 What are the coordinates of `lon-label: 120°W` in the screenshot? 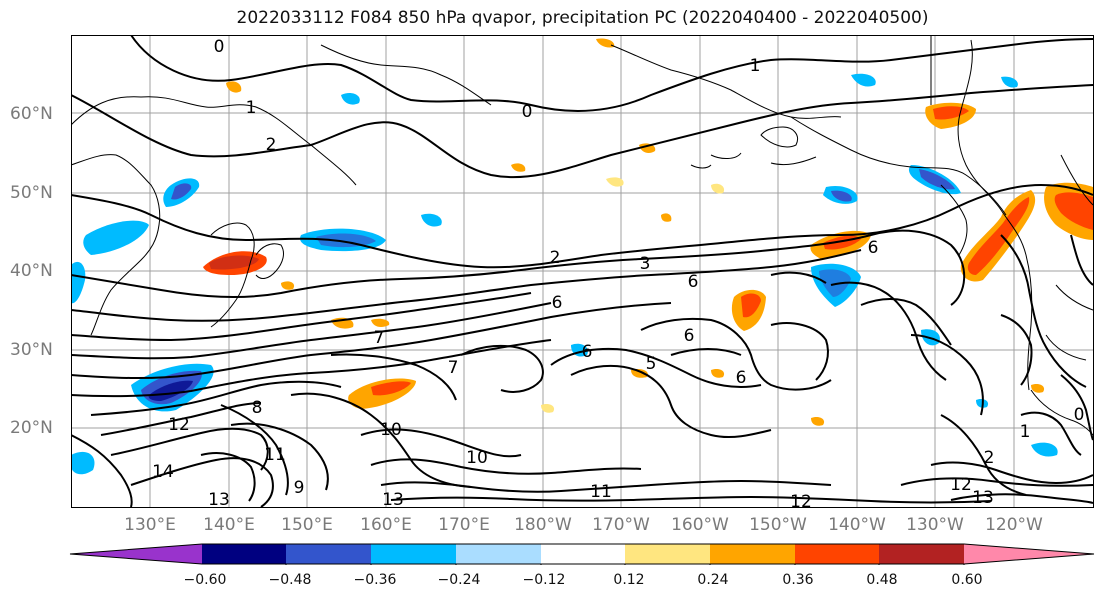 It's located at (1014, 525).